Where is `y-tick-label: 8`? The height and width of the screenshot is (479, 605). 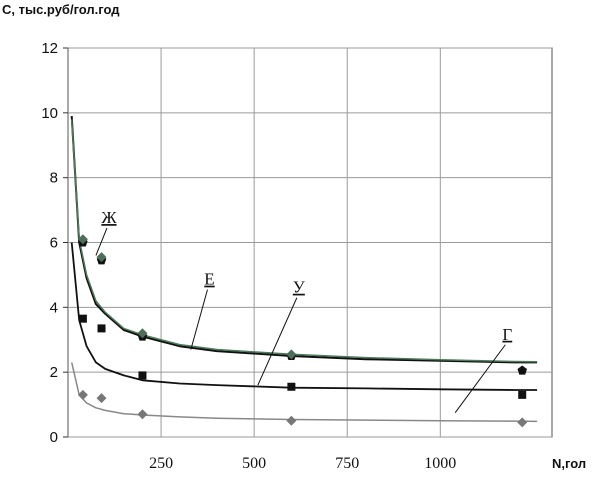 y-tick-label: 8 is located at coordinates (54, 178).